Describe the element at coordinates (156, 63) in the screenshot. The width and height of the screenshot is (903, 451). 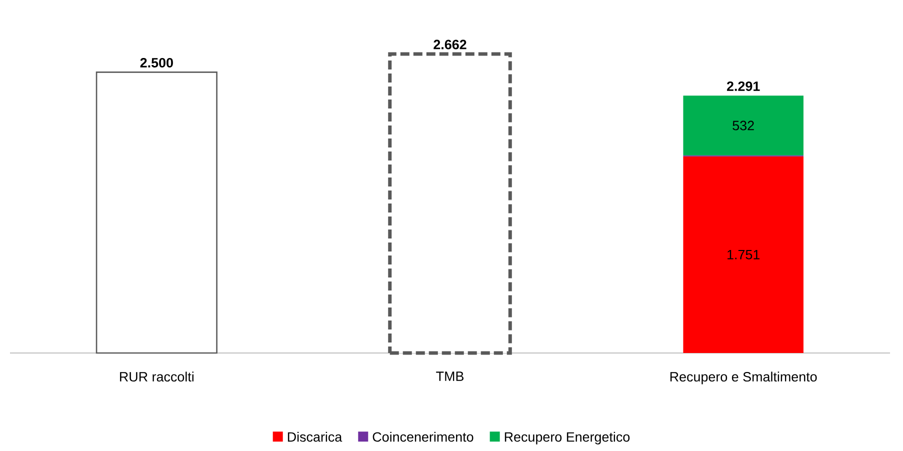
I see `total-label: 2.500` at that location.